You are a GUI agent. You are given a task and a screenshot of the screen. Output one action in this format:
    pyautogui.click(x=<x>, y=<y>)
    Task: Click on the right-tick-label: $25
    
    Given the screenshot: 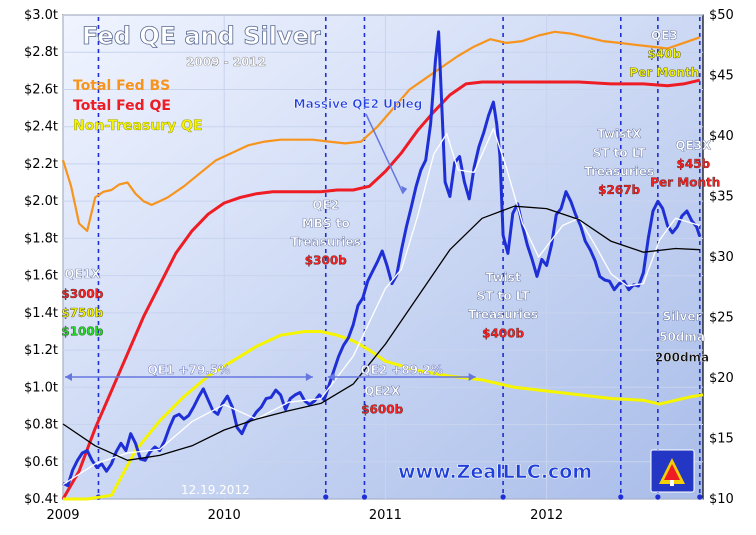 What is the action you would take?
    pyautogui.click(x=721, y=318)
    